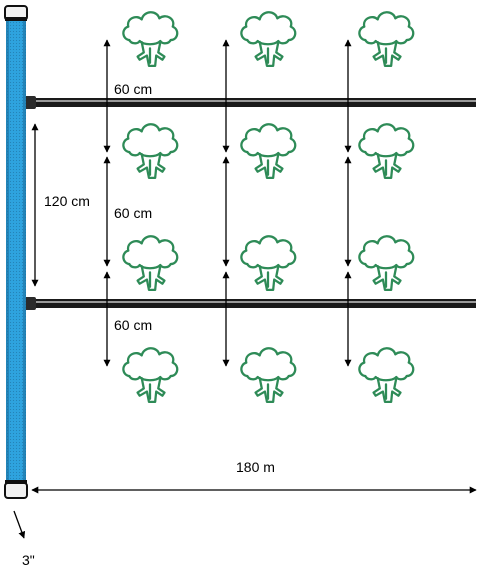 This screenshot has width=478, height=570. Describe the element at coordinates (133, 89) in the screenshot. I see `row-spacing-label-top: 60 cm` at that location.